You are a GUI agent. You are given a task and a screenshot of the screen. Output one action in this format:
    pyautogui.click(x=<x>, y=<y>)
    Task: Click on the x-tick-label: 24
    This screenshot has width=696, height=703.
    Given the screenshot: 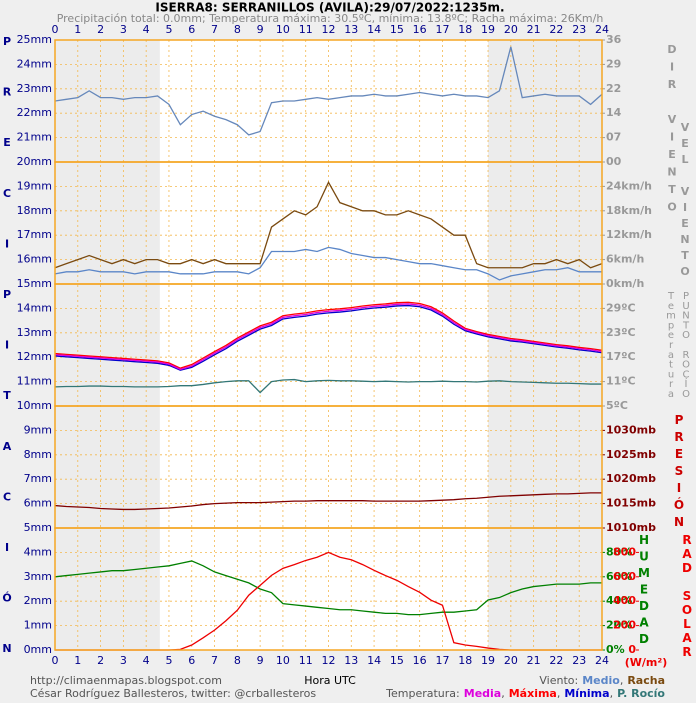 What is the action you would take?
    pyautogui.click(x=602, y=660)
    